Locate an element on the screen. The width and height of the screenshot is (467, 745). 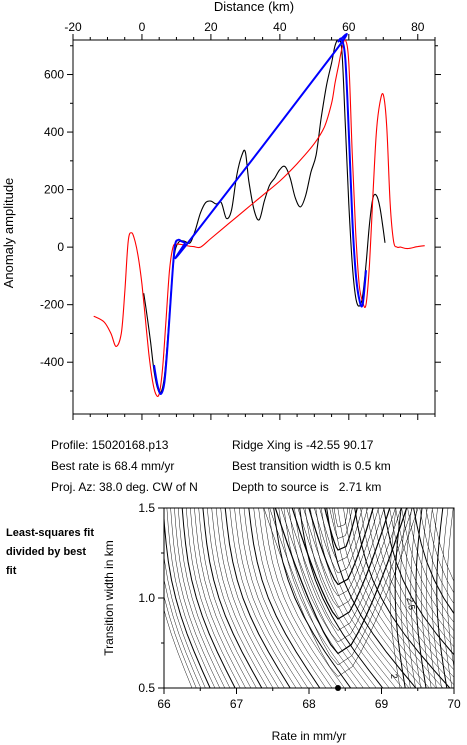
contour-x-tick-label: 70 is located at coordinates (454, 704).